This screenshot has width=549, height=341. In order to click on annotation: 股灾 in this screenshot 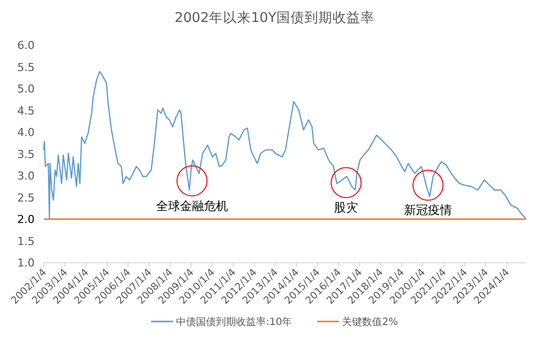, I will do `click(346, 207)`.